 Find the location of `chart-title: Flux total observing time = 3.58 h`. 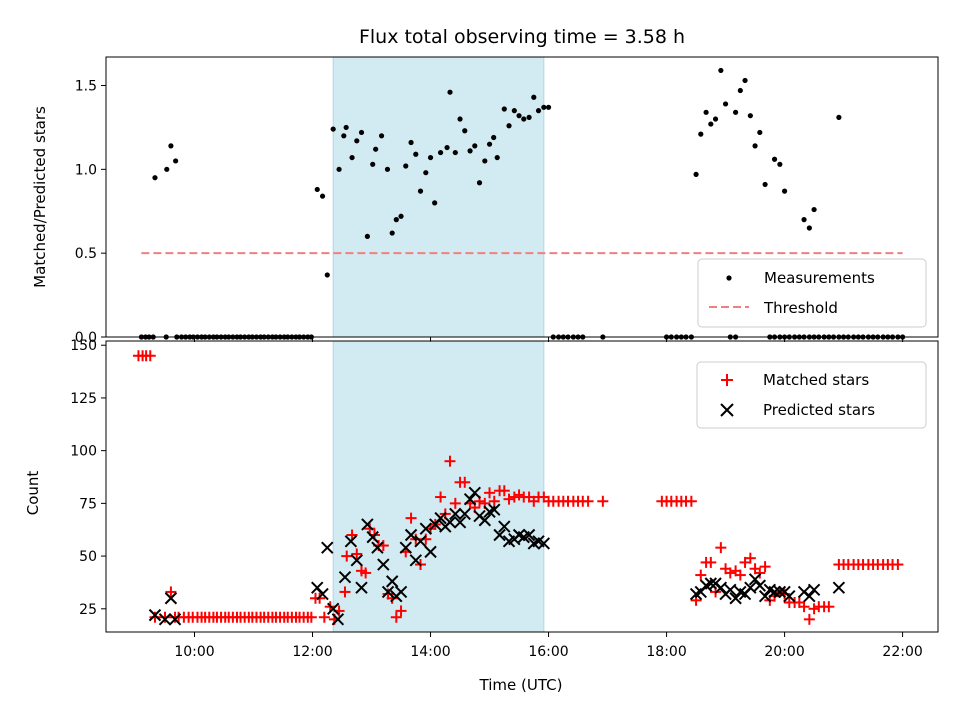

chart-title: Flux total observing time = 3.58 h is located at coordinates (522, 37).